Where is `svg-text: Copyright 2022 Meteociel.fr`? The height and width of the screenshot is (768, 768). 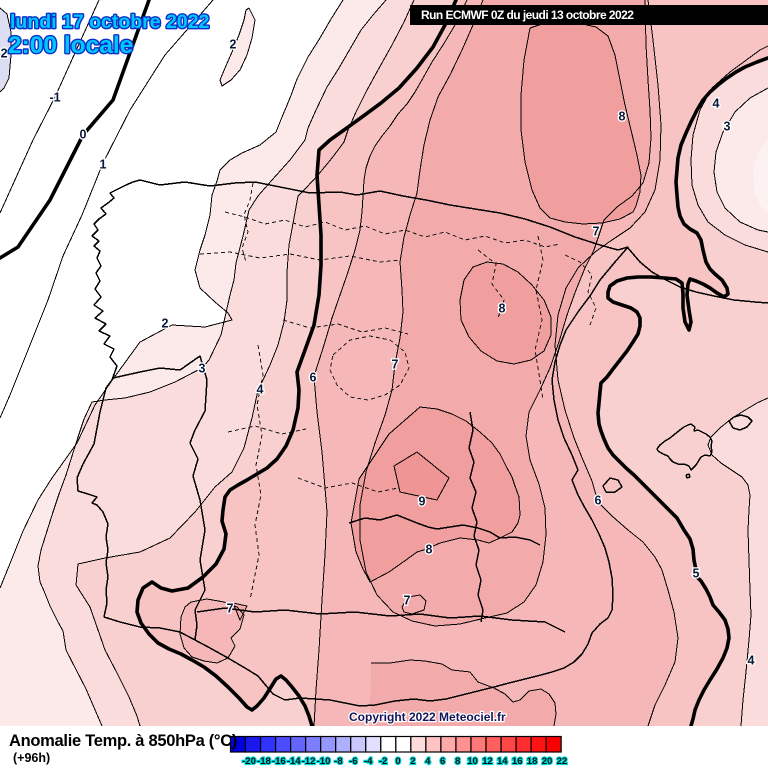 svg-text: Copyright 2022 Meteociel.fr is located at coordinates (427, 717).